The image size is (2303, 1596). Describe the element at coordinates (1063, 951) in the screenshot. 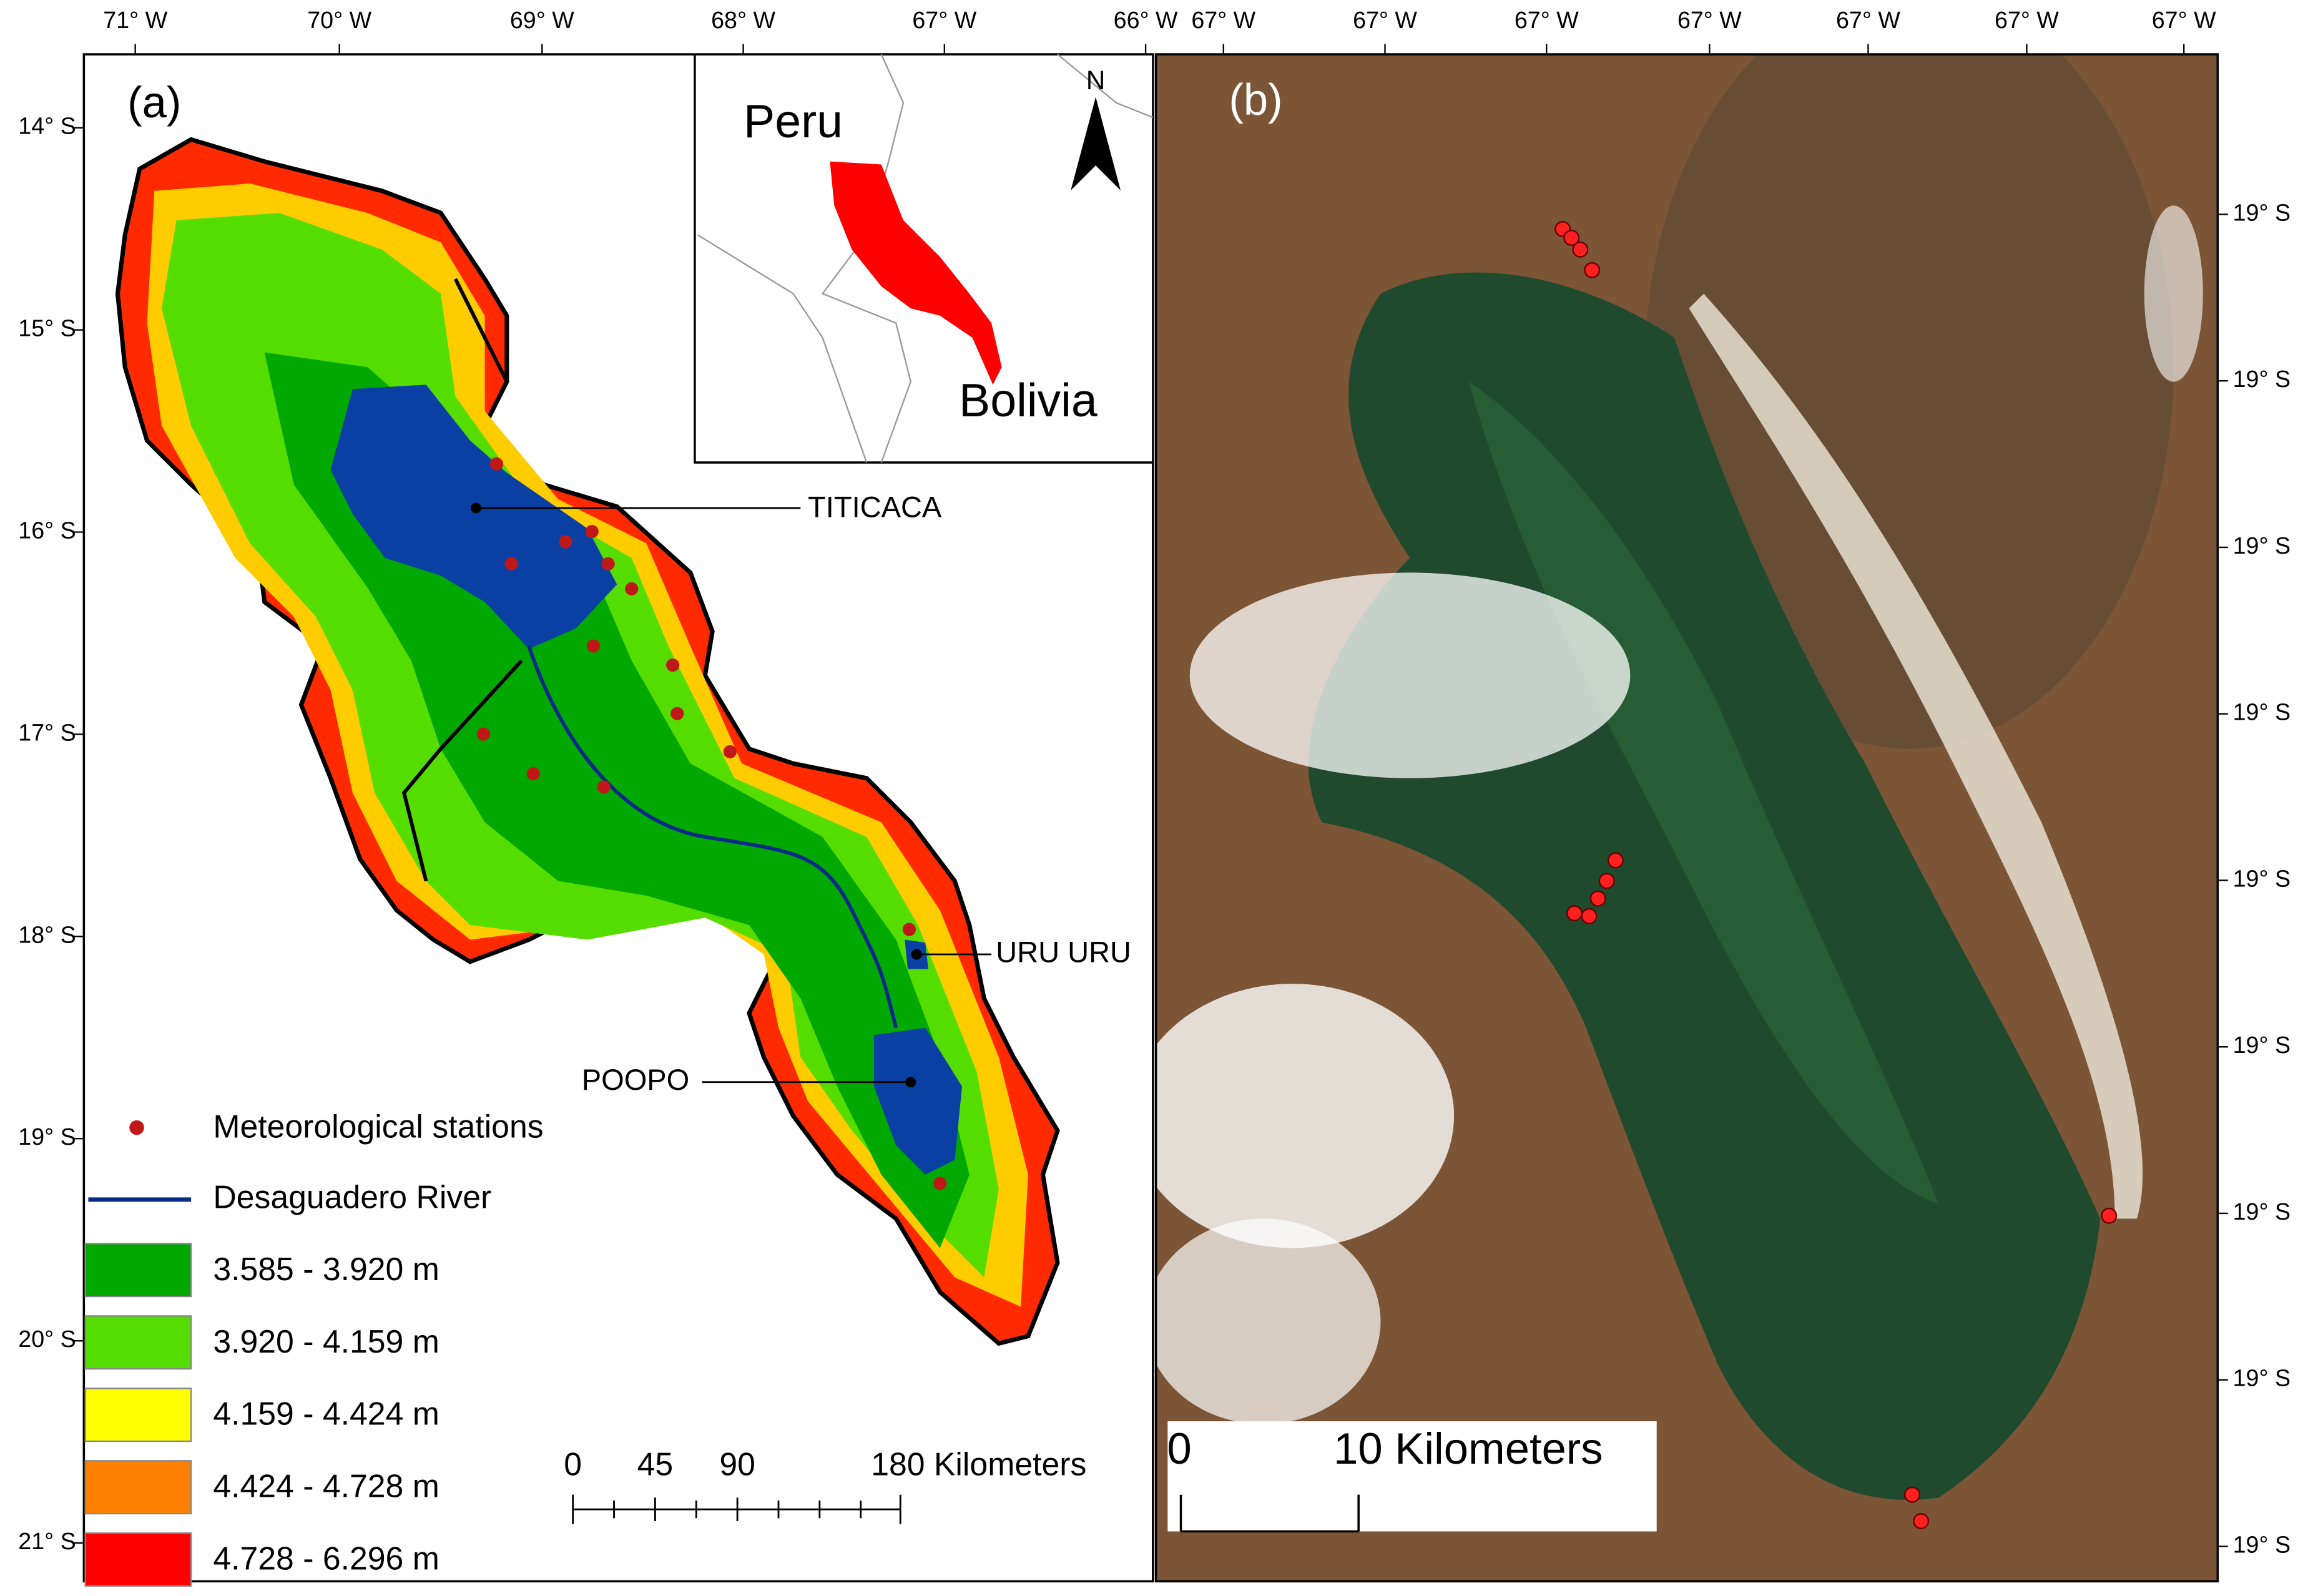

I see `lake-label: URU URU` at that location.